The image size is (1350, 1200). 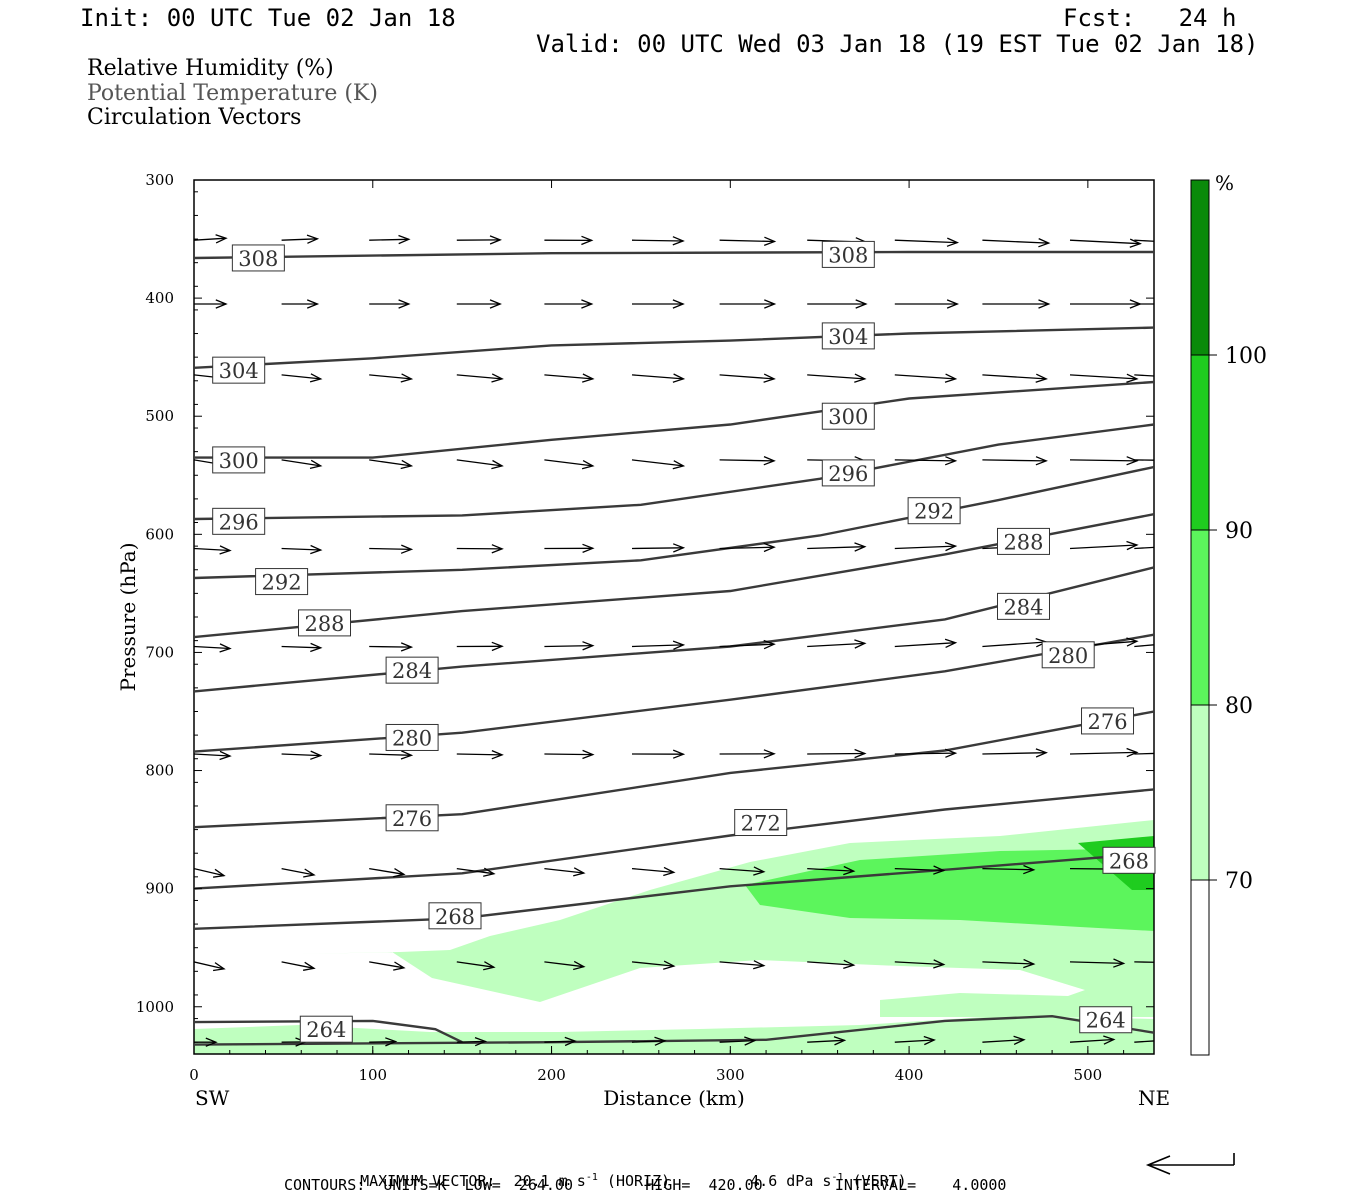 What do you see at coordinates (212, 1098) in the screenshot?
I see `x-end-label-sw: SW` at bounding box center [212, 1098].